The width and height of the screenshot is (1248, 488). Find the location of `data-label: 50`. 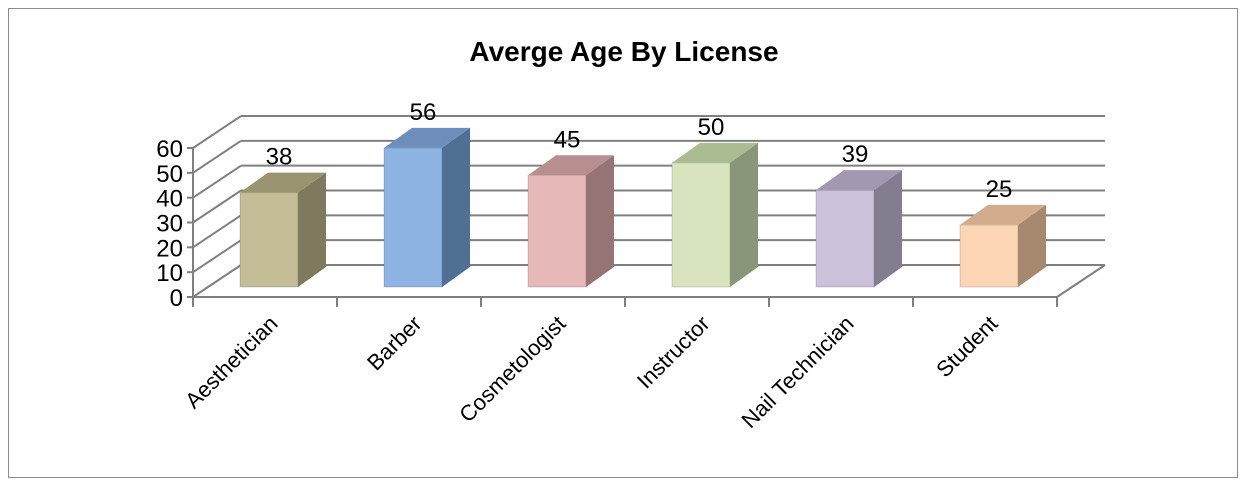

data-label: 50 is located at coordinates (711, 127).